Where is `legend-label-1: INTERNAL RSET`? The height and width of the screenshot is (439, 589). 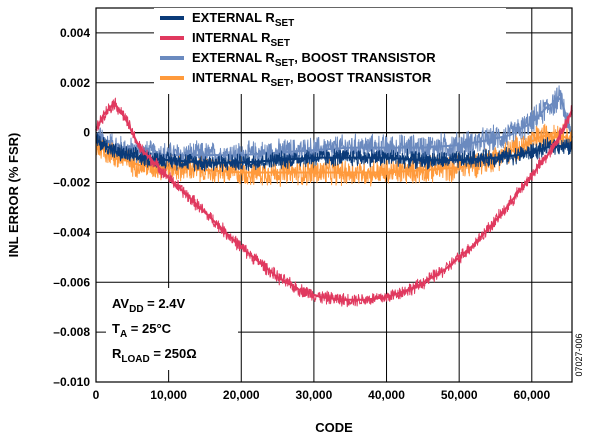
legend-label-1: INTERNAL RSET is located at coordinates (241, 39).